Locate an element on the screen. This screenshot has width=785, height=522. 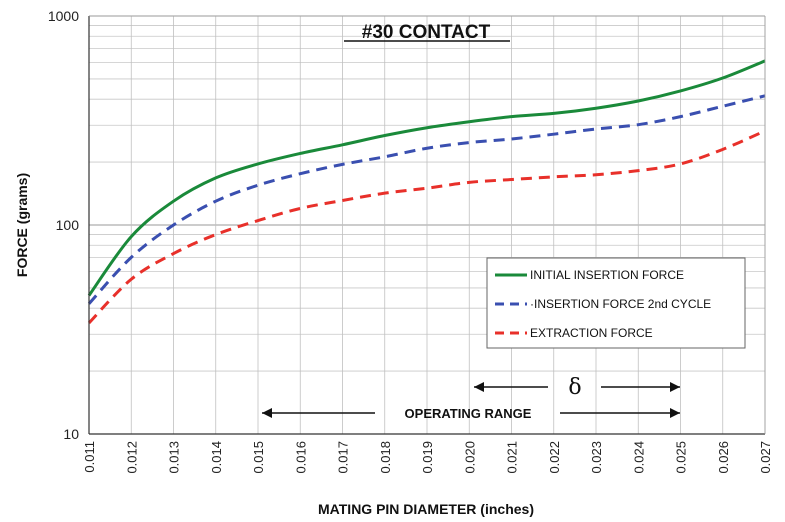
legend-label-initial-insertion: INITIAL INSERTION FORCE is located at coordinates (607, 275).